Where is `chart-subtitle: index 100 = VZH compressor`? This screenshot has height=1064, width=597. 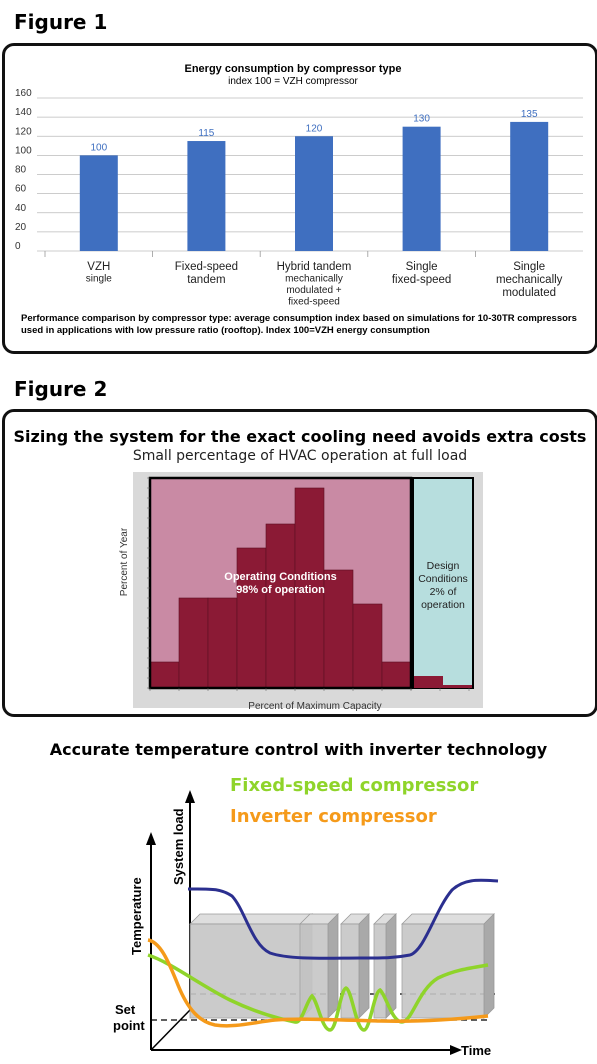
chart-subtitle: index 100 = VZH compressor is located at coordinates (293, 81).